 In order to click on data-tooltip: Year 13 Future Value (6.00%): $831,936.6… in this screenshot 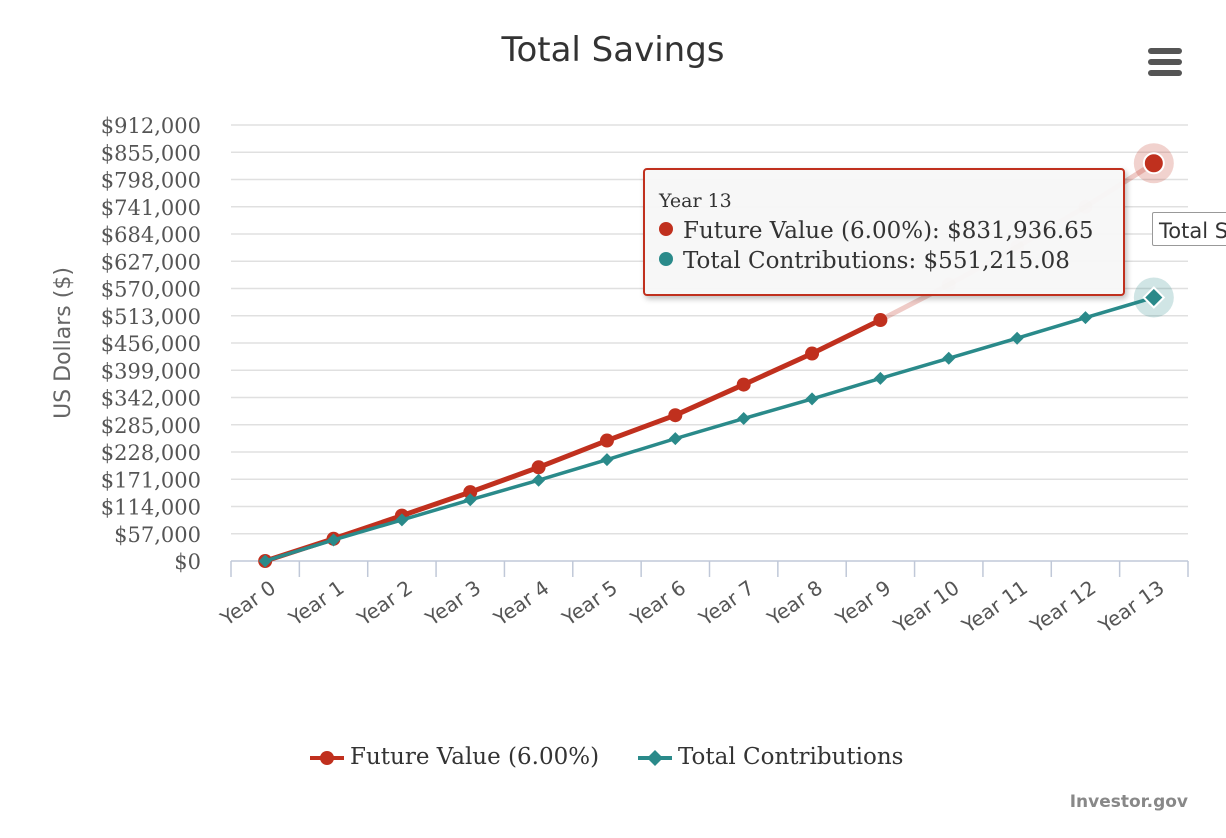, I will do `click(884, 232)`.